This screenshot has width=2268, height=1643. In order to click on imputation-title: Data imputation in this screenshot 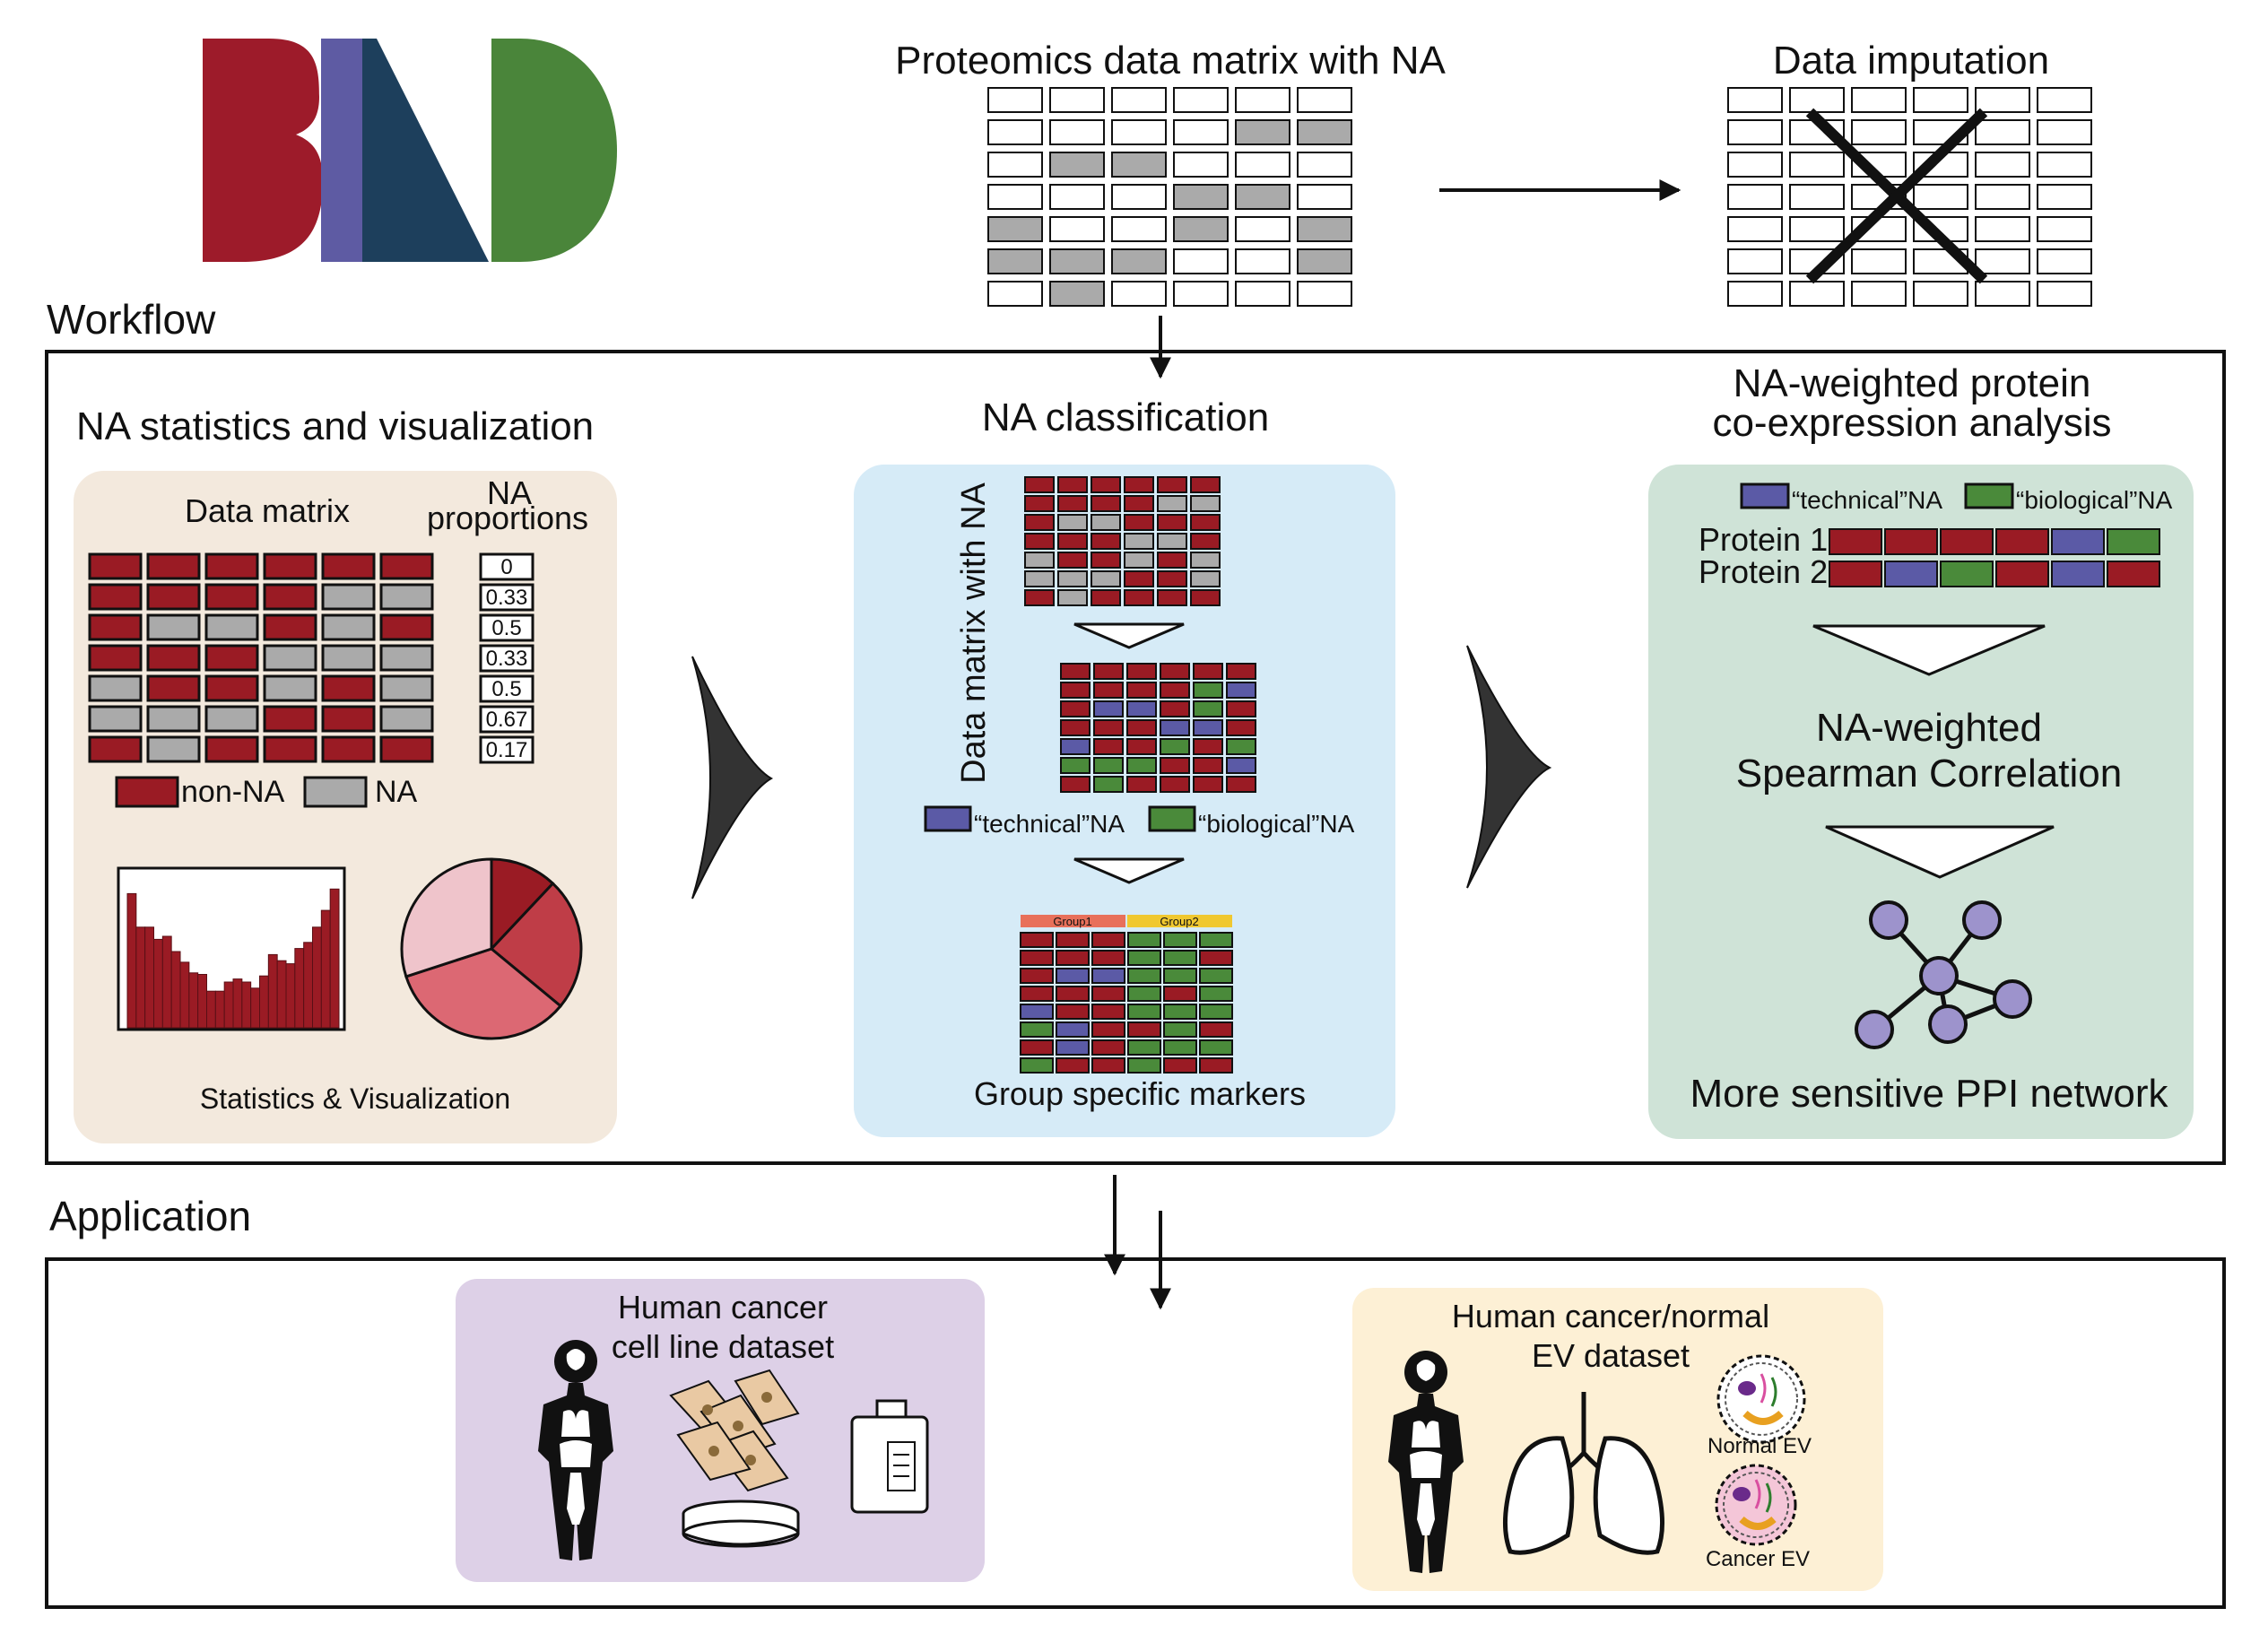, I will do `click(1911, 61)`.